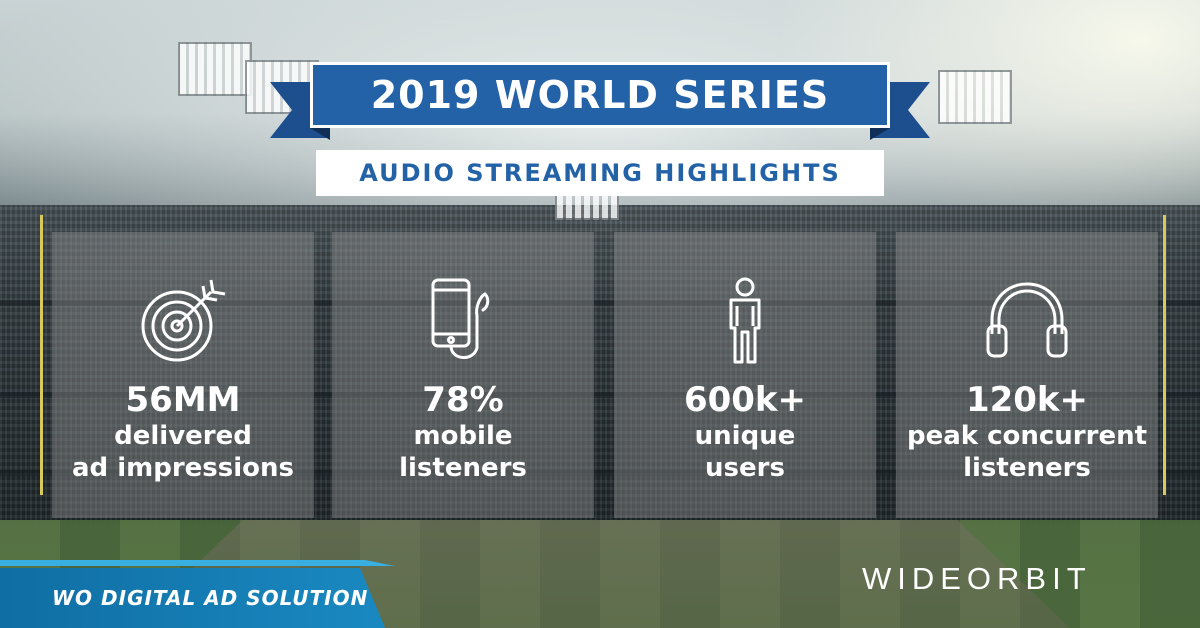 The width and height of the screenshot is (1200, 628). What do you see at coordinates (745, 436) in the screenshot?
I see `stat-label-line1: unique` at bounding box center [745, 436].